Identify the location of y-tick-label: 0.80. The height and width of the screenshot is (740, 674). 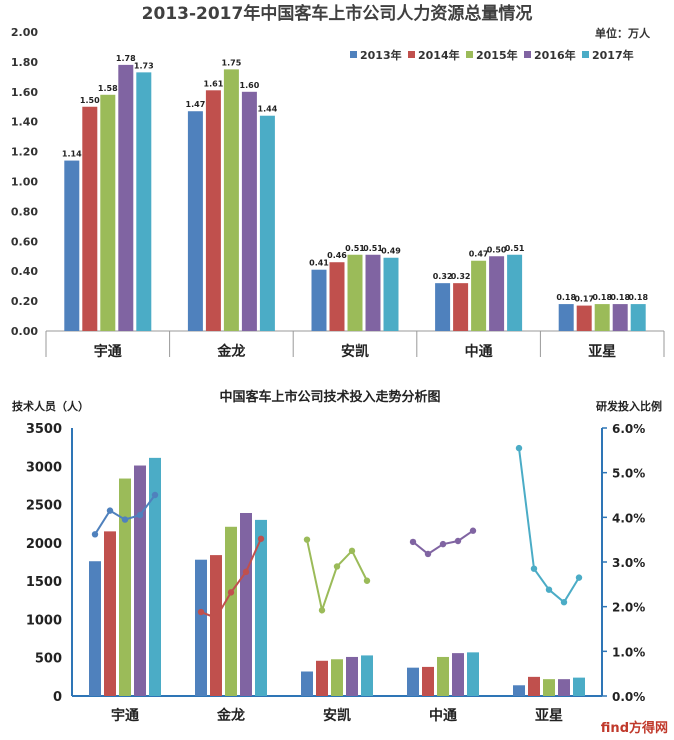
(24, 211).